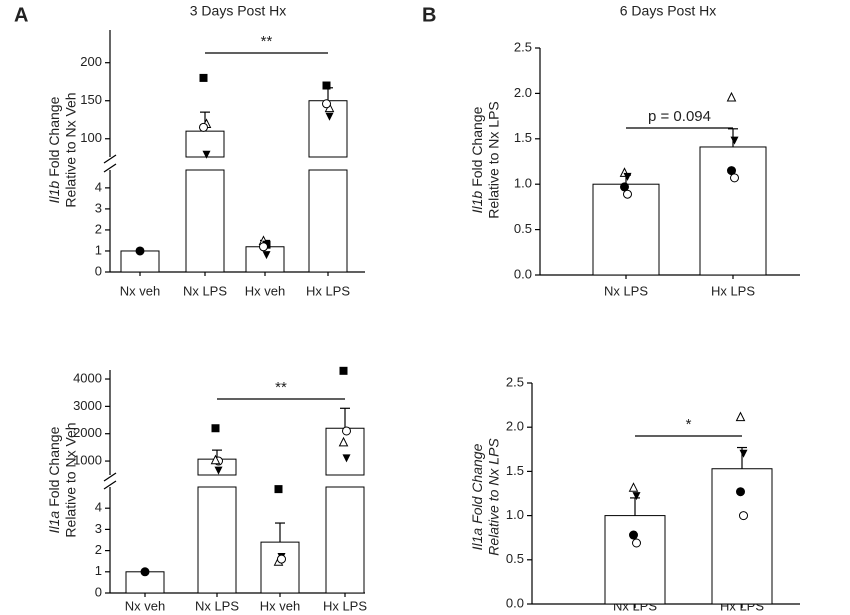 The image size is (850, 615). What do you see at coordinates (238, 11) in the screenshot?
I see `chart-title: 3 Days Post Hx` at bounding box center [238, 11].